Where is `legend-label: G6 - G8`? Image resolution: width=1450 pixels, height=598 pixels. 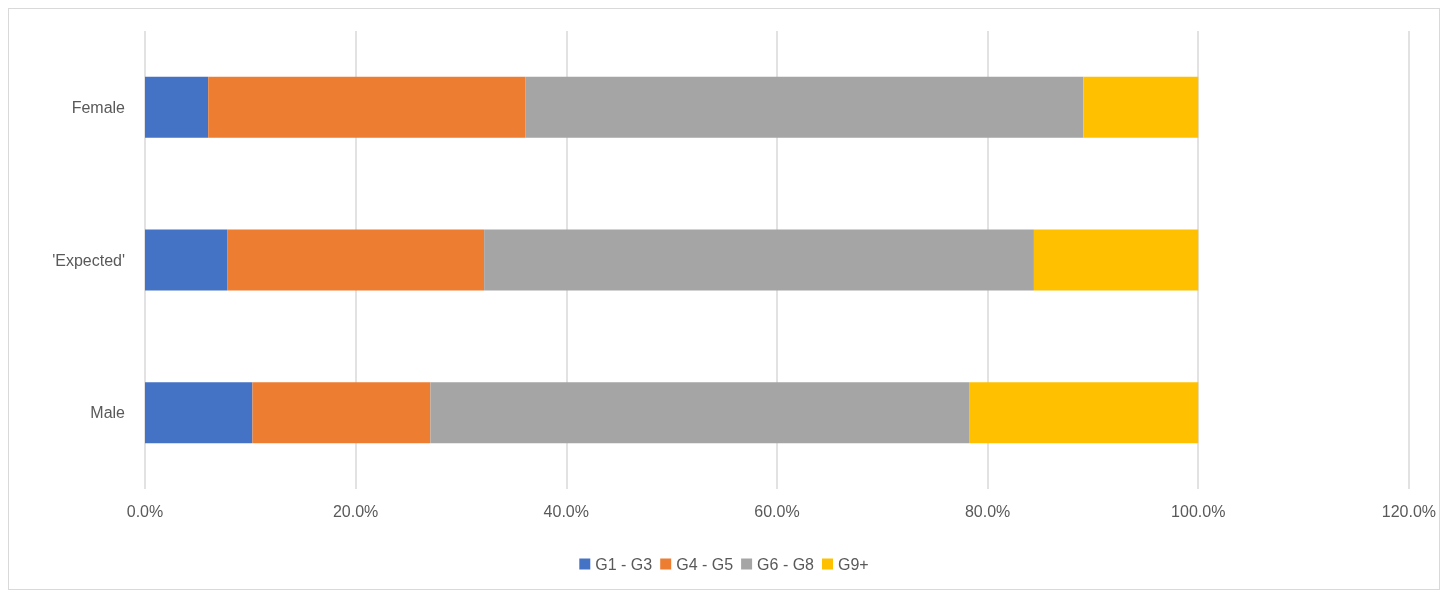
legend-label: G6 - G8 is located at coordinates (786, 564).